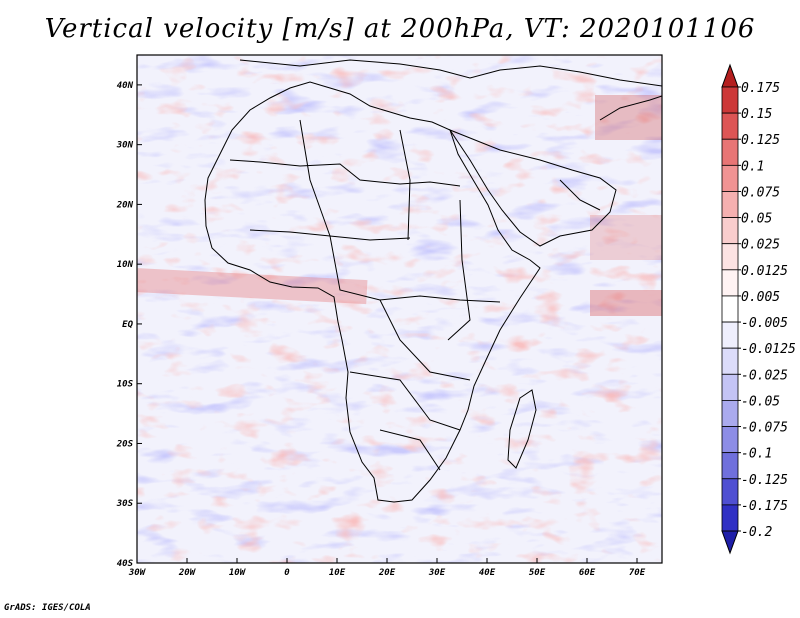 The image size is (800, 618). Describe the element at coordinates (387, 573) in the screenshot. I see `lon-tick-label: 20E` at that location.